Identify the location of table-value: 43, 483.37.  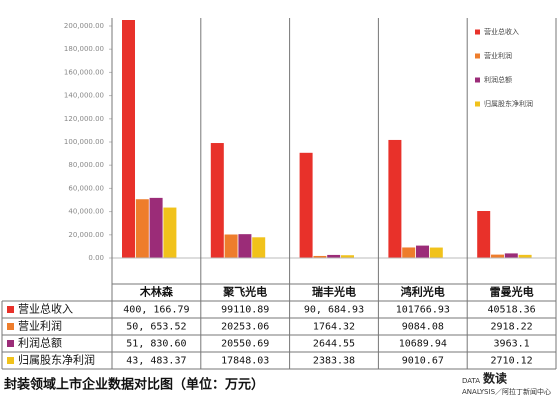
(156, 361).